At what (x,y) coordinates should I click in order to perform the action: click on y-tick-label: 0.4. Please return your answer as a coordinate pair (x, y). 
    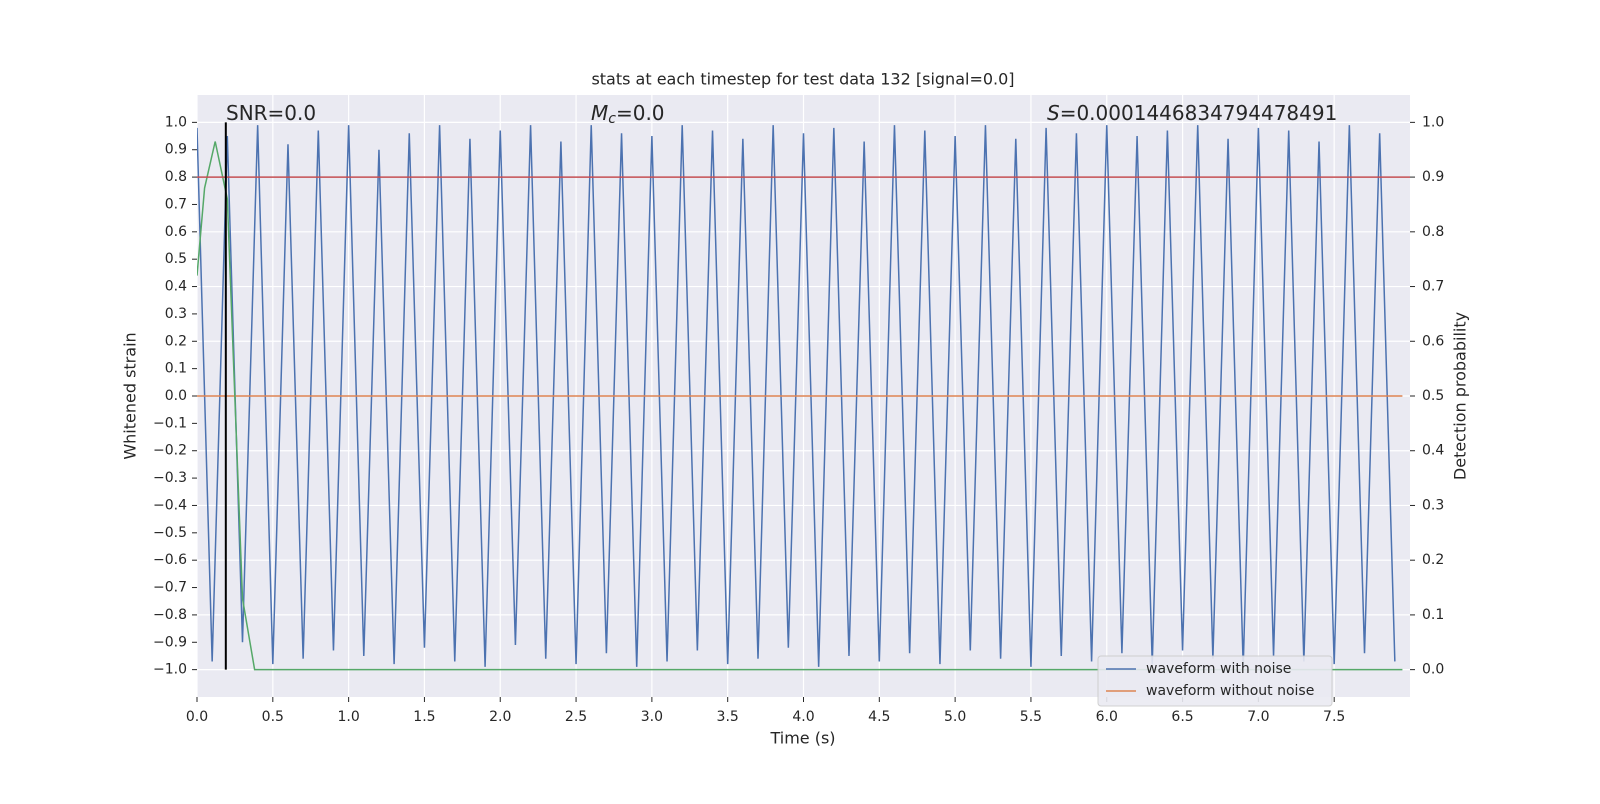
    Looking at the image, I should click on (176, 287).